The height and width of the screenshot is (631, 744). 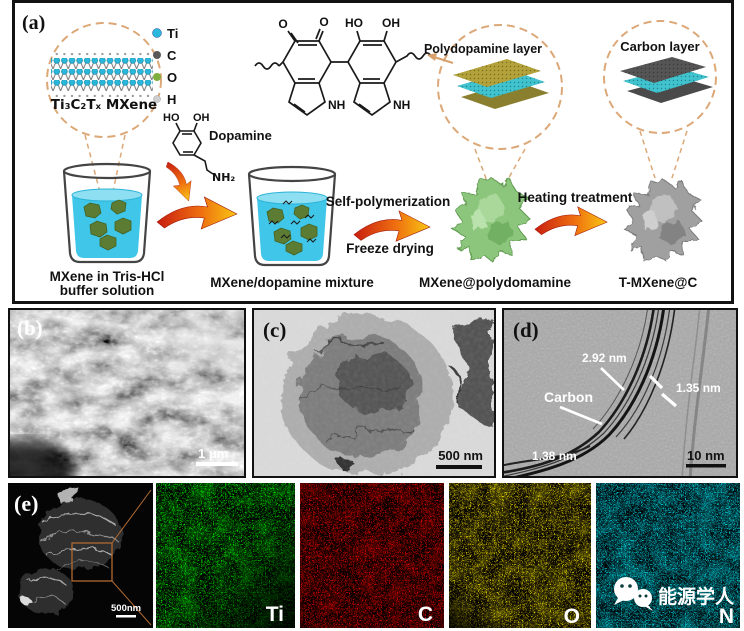 What do you see at coordinates (568, 397) in the screenshot?
I see `annotation-carbon: Carbon` at bounding box center [568, 397].